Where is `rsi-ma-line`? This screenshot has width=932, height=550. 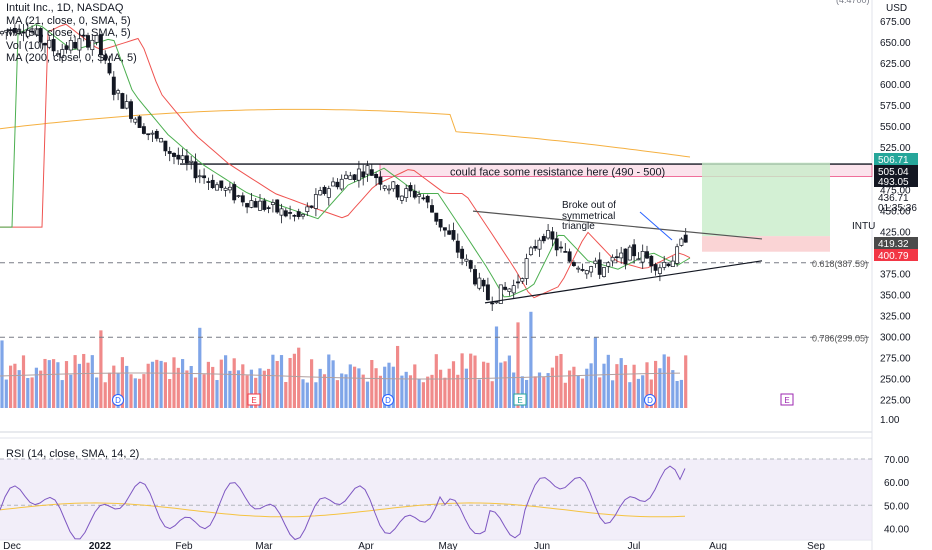 rsi-ma-line is located at coordinates (343, 510).